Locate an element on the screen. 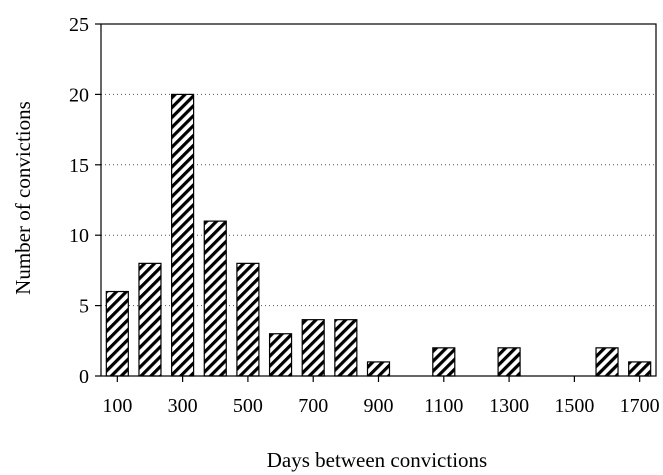 This screenshot has width=663, height=475. x-tick-label: 1700 is located at coordinates (640, 406).